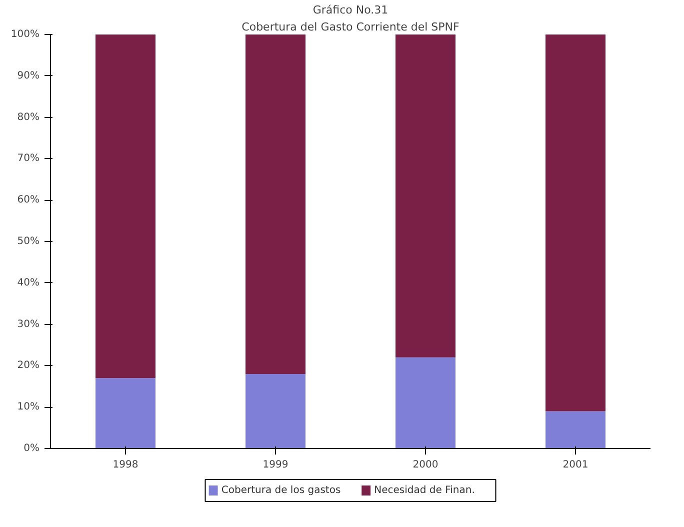  What do you see at coordinates (32, 448) in the screenshot?
I see `y-tick-label: 0%` at bounding box center [32, 448].